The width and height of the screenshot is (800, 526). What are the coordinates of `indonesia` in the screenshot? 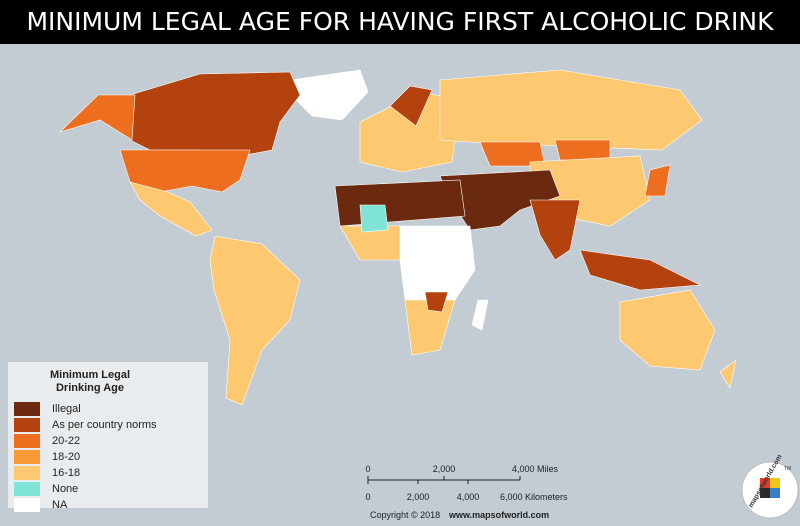 It's located at (640, 270).